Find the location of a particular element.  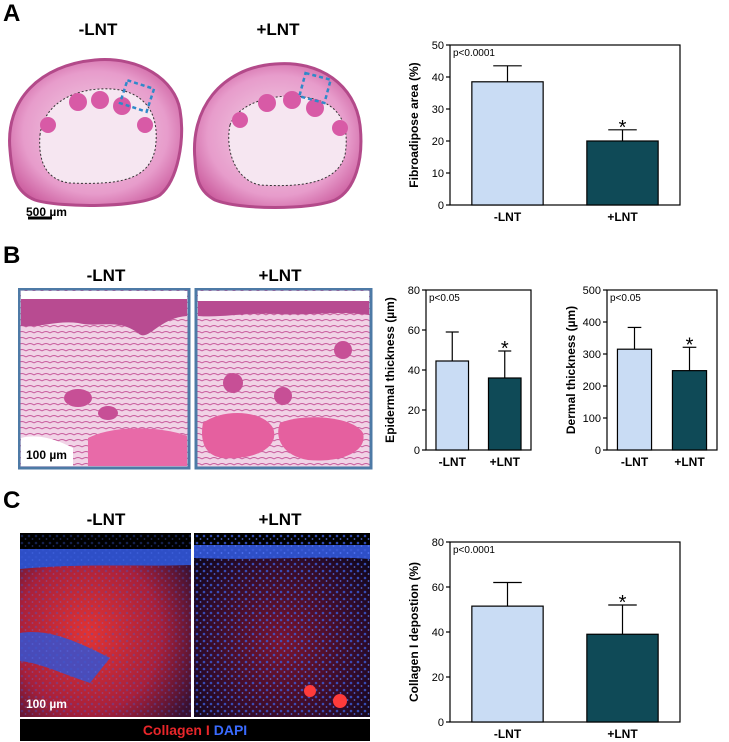

legend-dapi: DAPI is located at coordinates (230, 730).